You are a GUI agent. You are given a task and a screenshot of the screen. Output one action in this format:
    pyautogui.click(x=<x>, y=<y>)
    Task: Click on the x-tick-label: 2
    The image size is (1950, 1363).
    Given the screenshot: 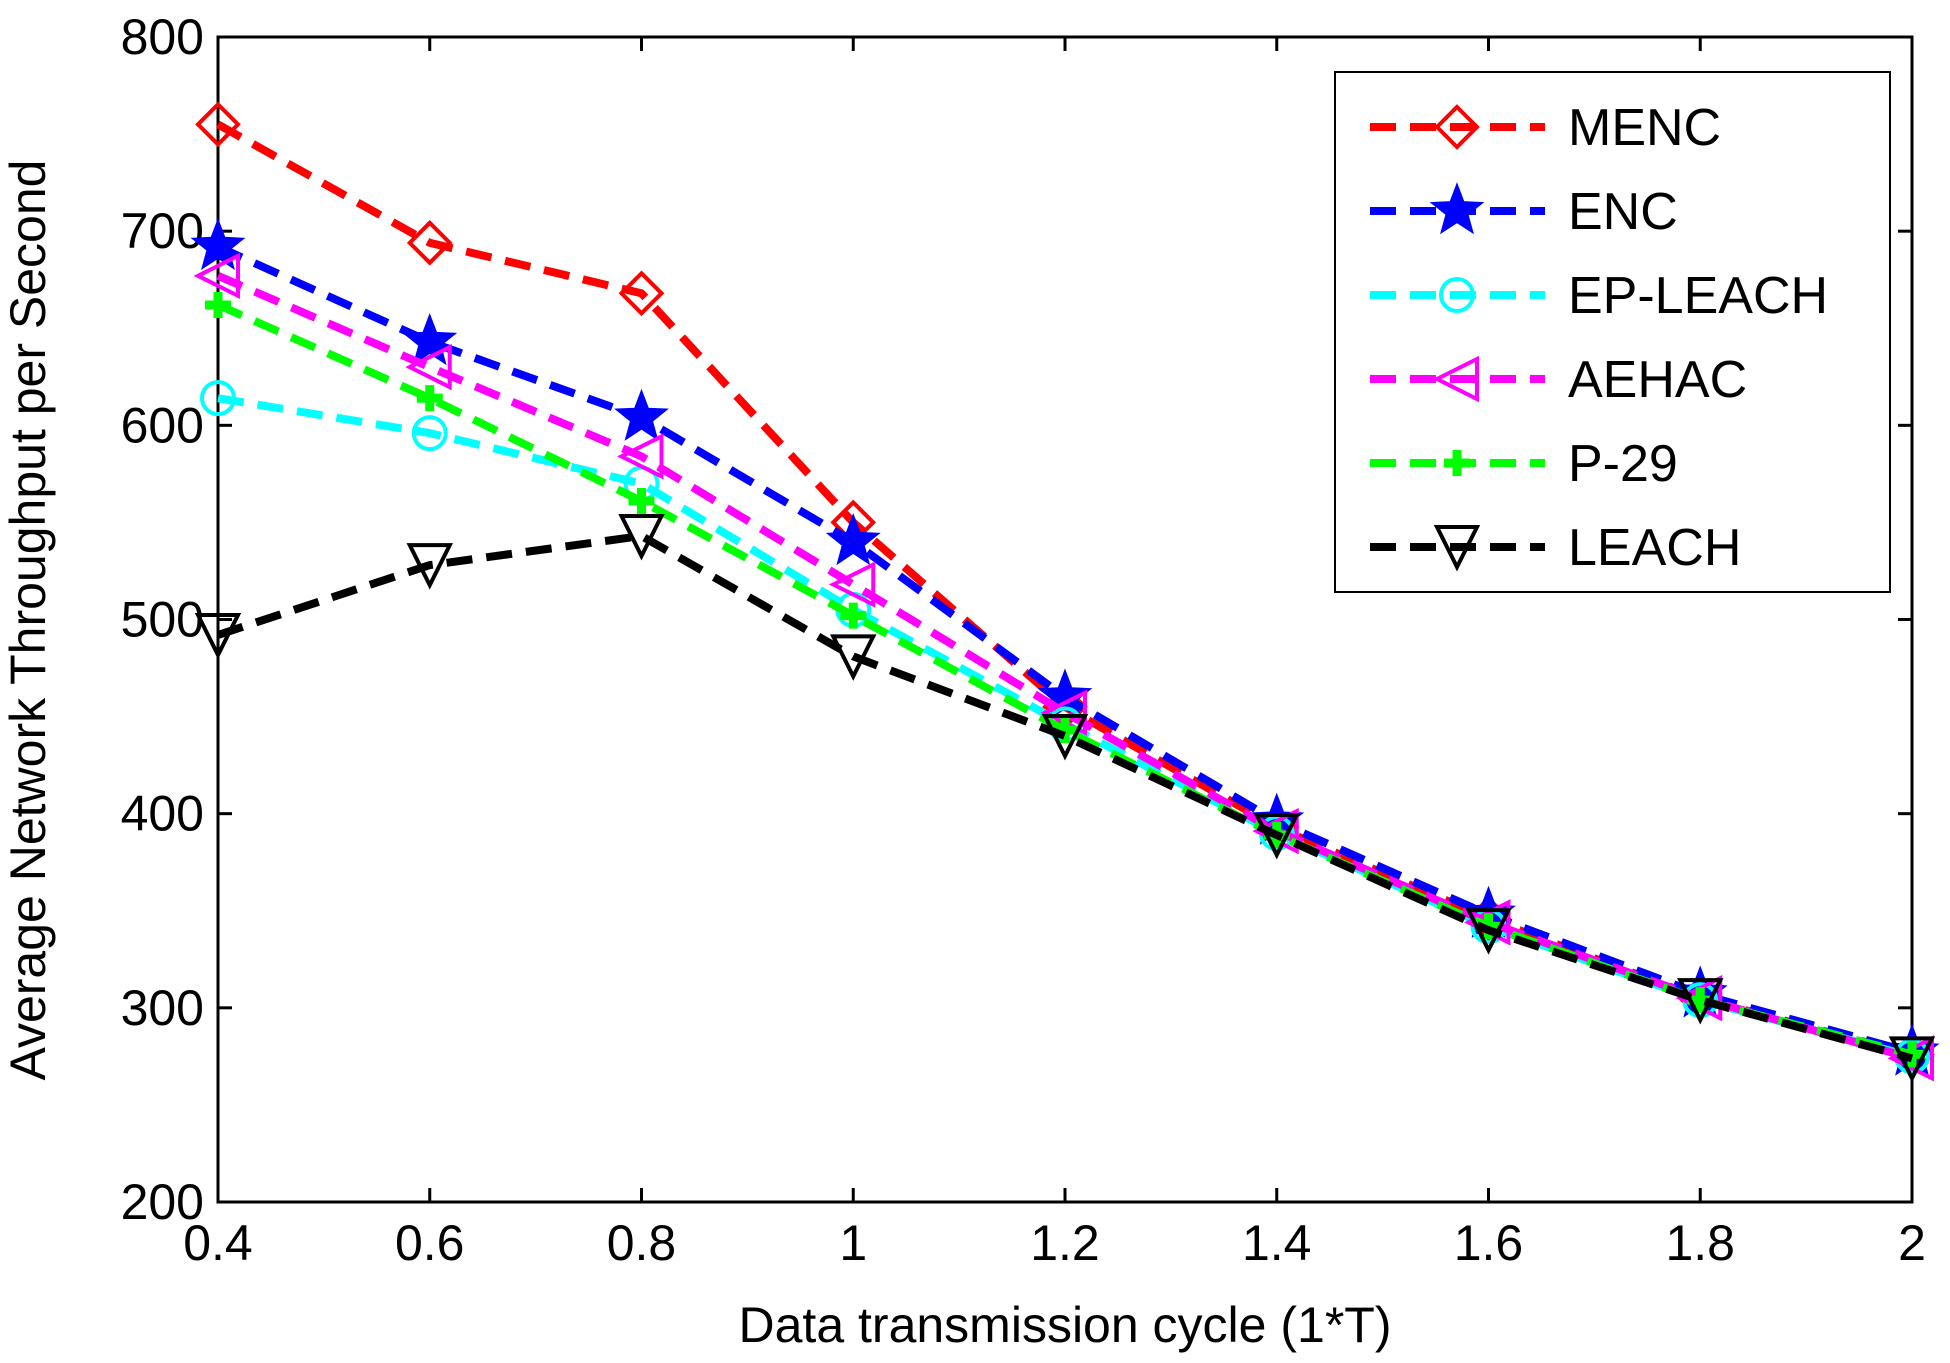 What is the action you would take?
    pyautogui.click(x=1912, y=1243)
    